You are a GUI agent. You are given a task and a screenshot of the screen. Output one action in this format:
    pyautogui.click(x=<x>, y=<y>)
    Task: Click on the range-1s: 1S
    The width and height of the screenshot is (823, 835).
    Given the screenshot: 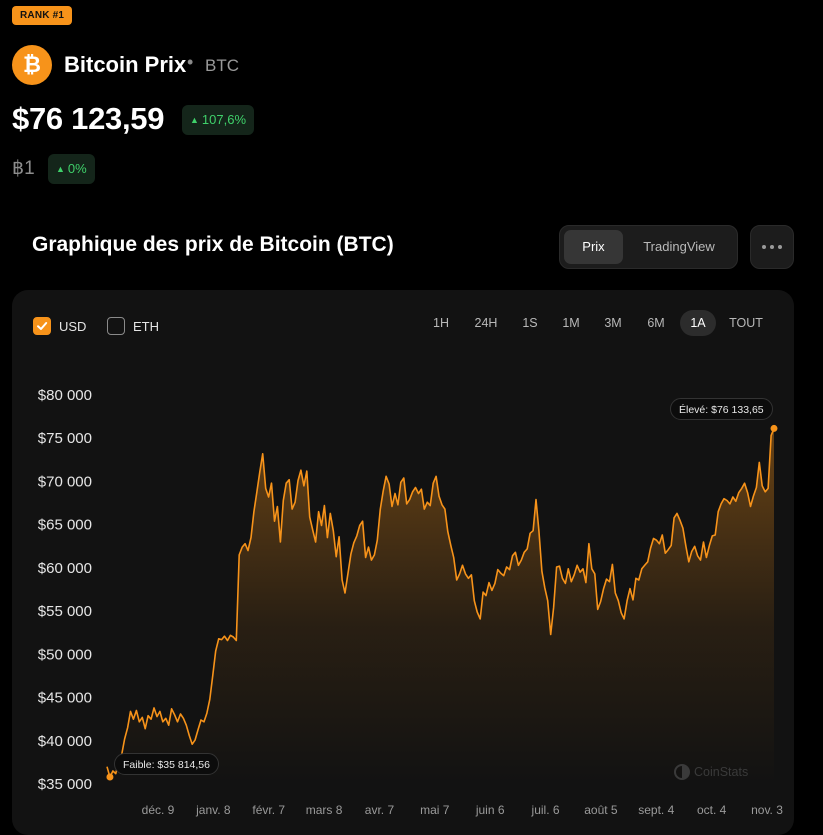 What is the action you would take?
    pyautogui.click(x=530, y=323)
    